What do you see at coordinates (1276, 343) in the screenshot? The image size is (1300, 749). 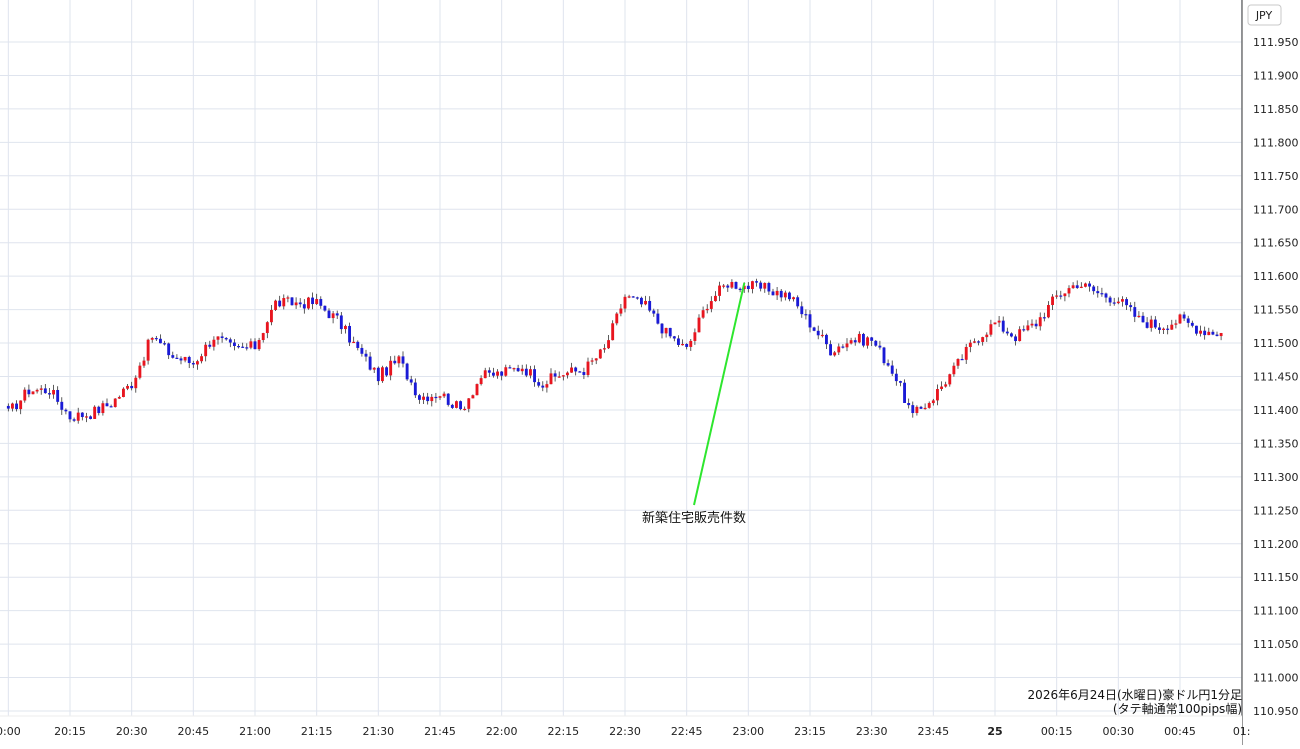 I see `price-tick-label: 111.500` at bounding box center [1276, 343].